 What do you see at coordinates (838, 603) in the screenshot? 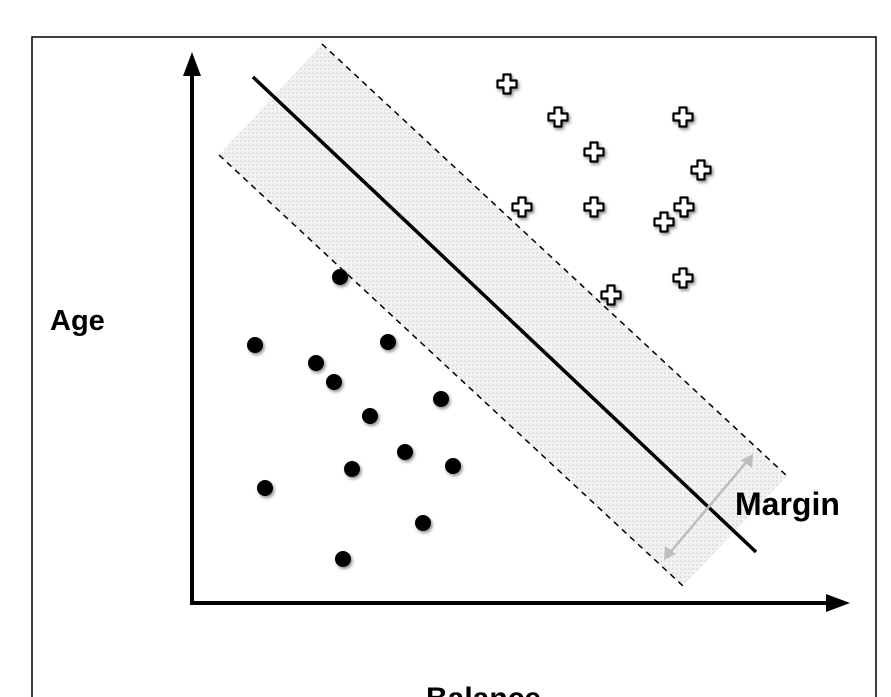
I see `x-axis-arrowhead` at bounding box center [838, 603].